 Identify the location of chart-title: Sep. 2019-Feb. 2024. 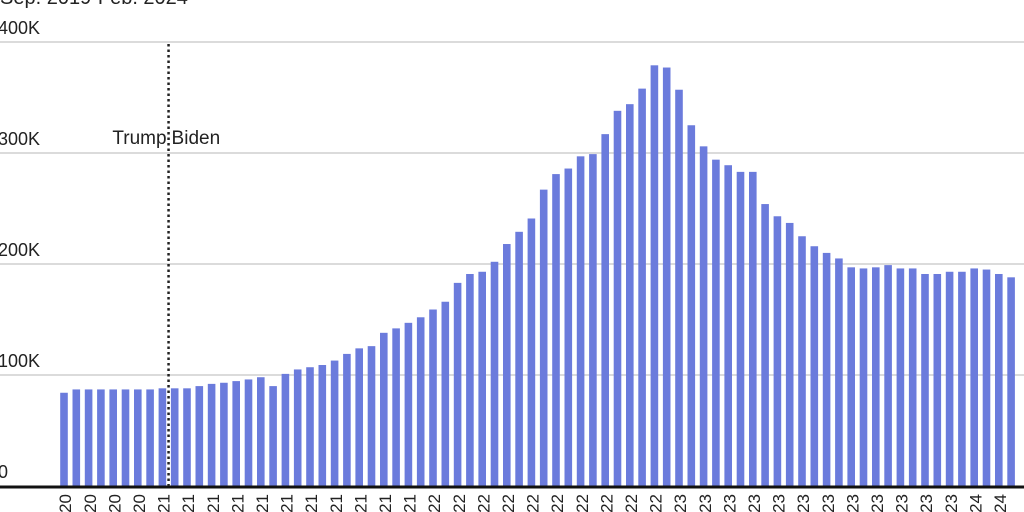
(94, 5).